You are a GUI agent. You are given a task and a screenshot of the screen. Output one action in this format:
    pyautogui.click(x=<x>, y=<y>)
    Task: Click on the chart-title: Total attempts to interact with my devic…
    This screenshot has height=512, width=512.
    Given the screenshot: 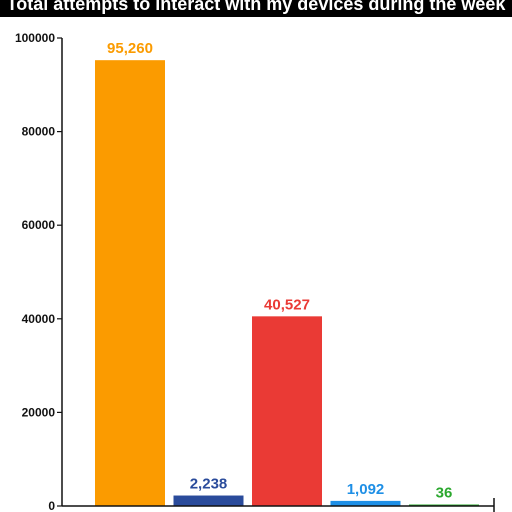 What is the action you would take?
    pyautogui.click(x=256, y=7)
    